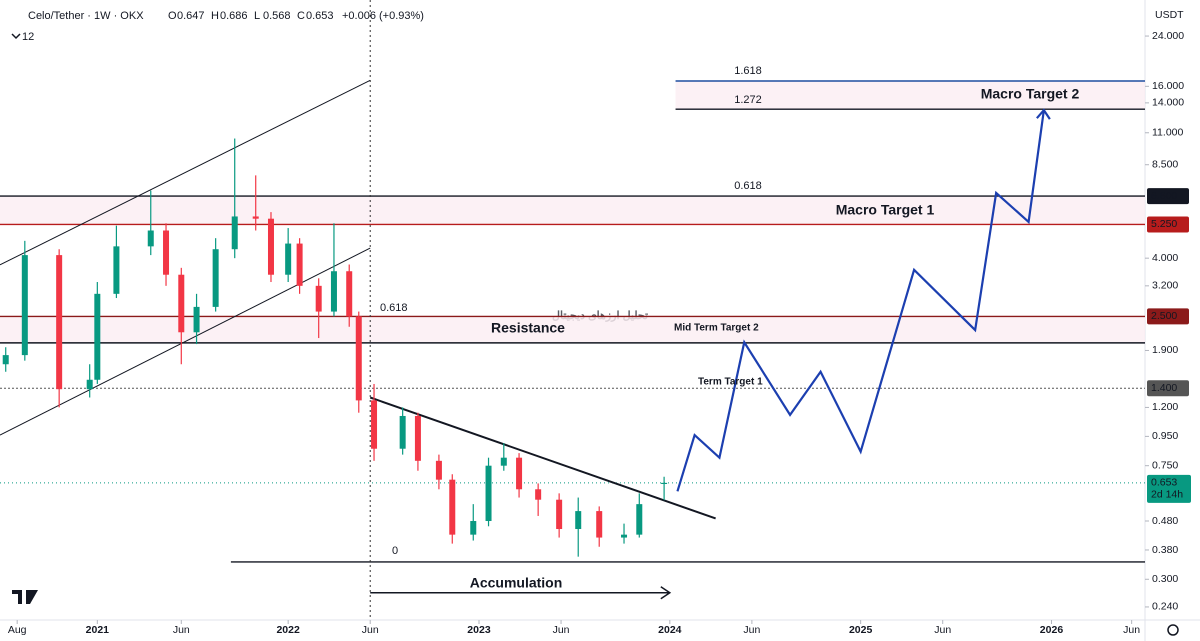 This screenshot has height=641, width=1200. Describe the element at coordinates (1165, 521) in the screenshot. I see `y-tick-label: 0.480` at that location.